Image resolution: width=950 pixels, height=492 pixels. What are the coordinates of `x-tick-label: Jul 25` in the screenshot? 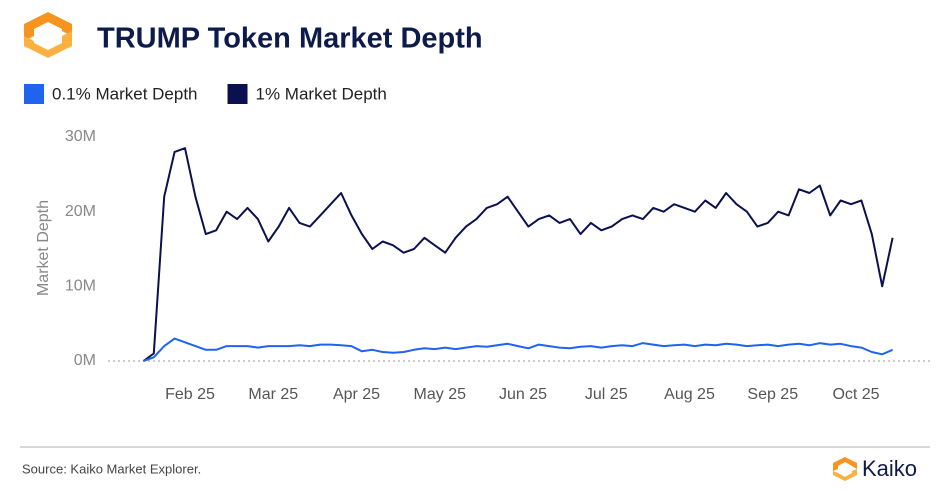 It's located at (606, 394).